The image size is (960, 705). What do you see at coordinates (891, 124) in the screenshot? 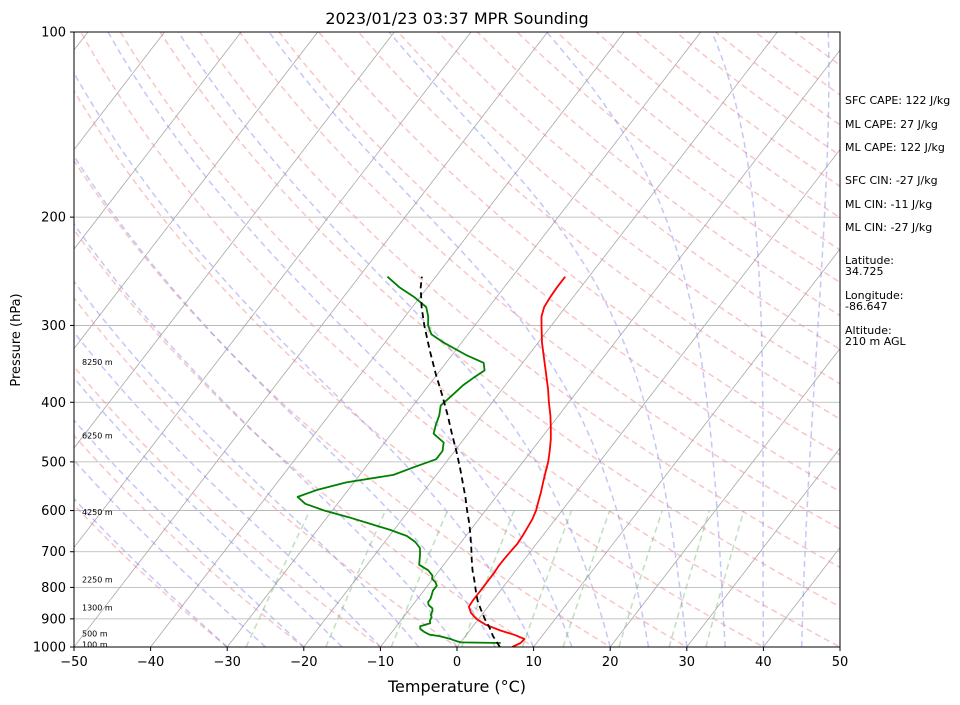
I see `ml-cape-text-1: ML CAPE: 27 J/kg` at bounding box center [891, 124].